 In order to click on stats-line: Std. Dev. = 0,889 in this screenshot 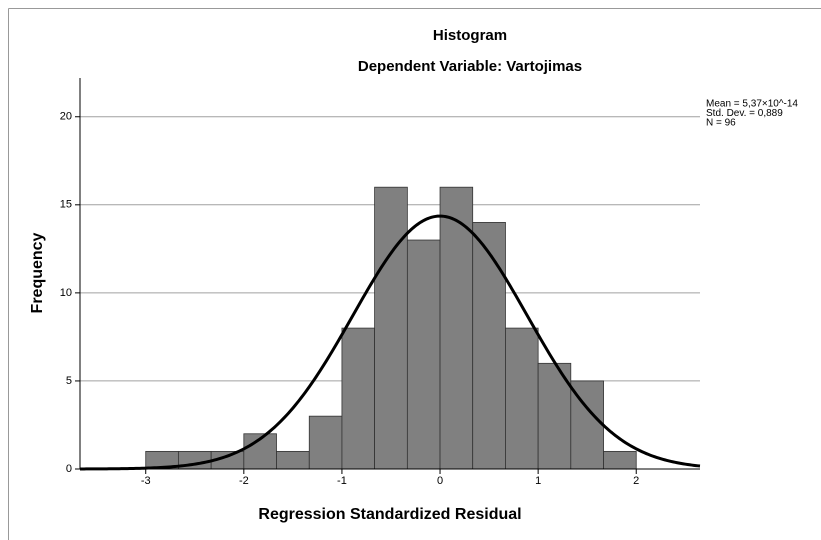, I will do `click(744, 113)`.